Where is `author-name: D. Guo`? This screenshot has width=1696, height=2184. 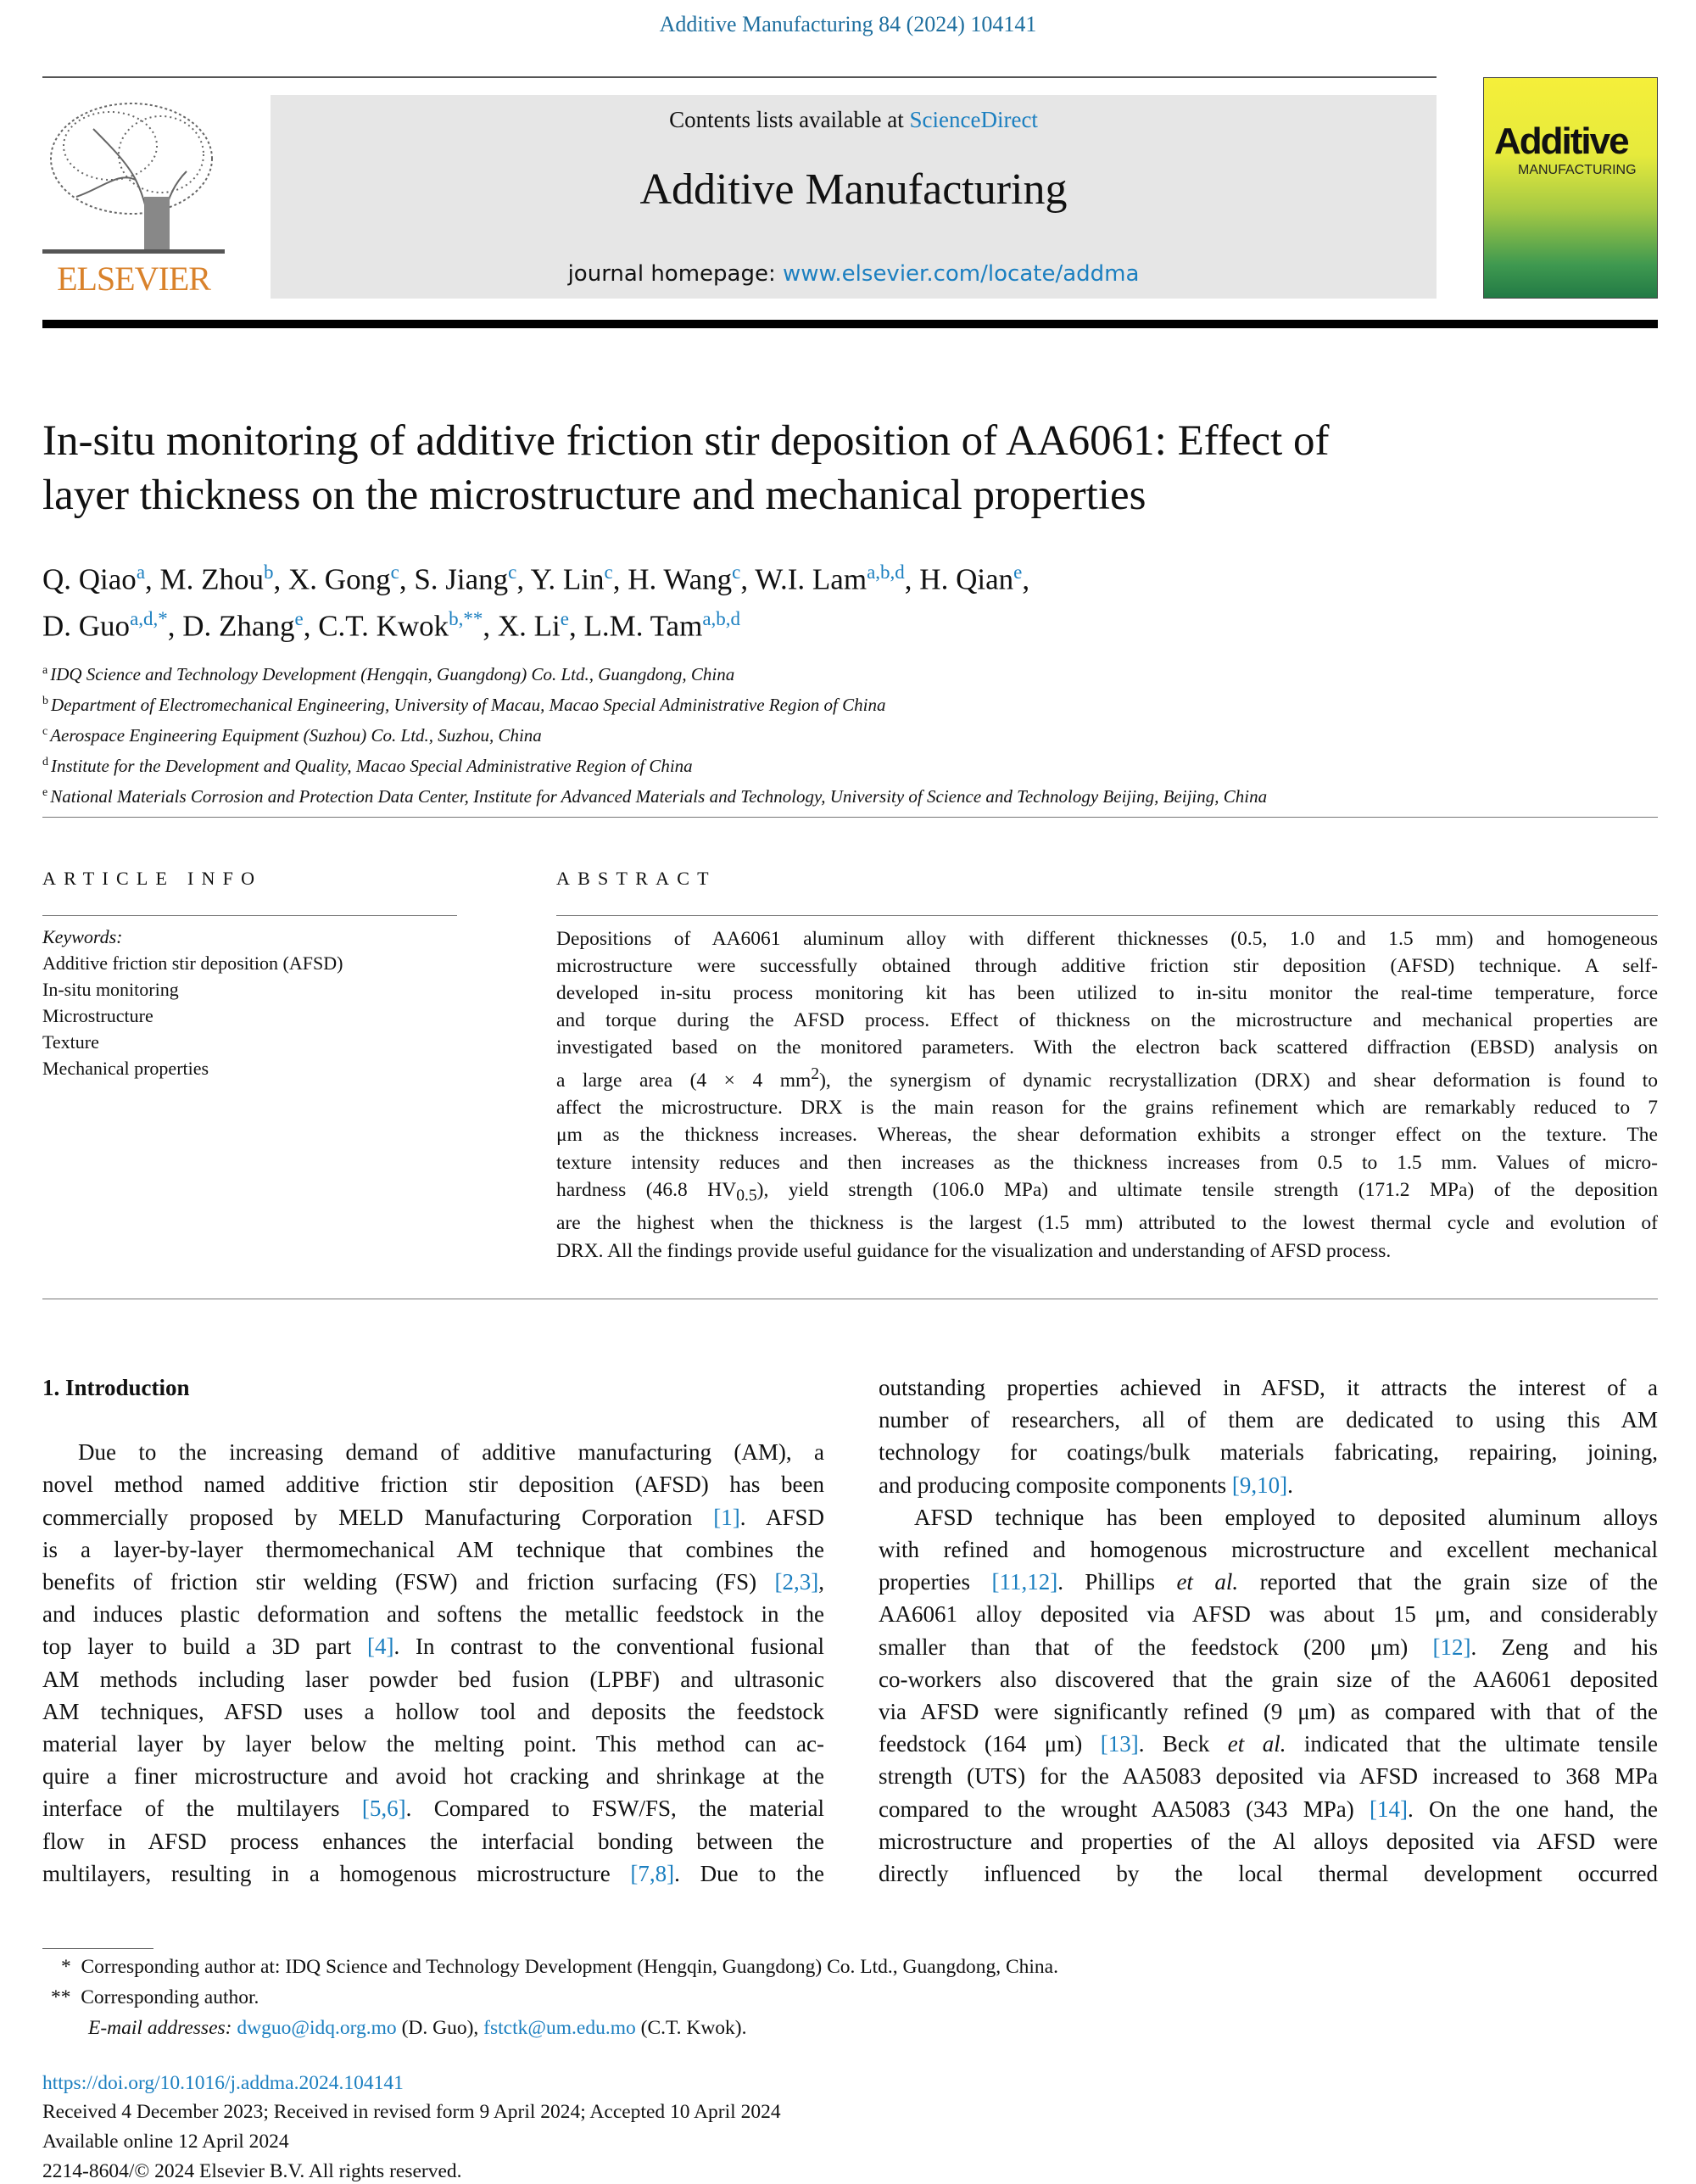
author-name: D. Guo is located at coordinates (86, 626).